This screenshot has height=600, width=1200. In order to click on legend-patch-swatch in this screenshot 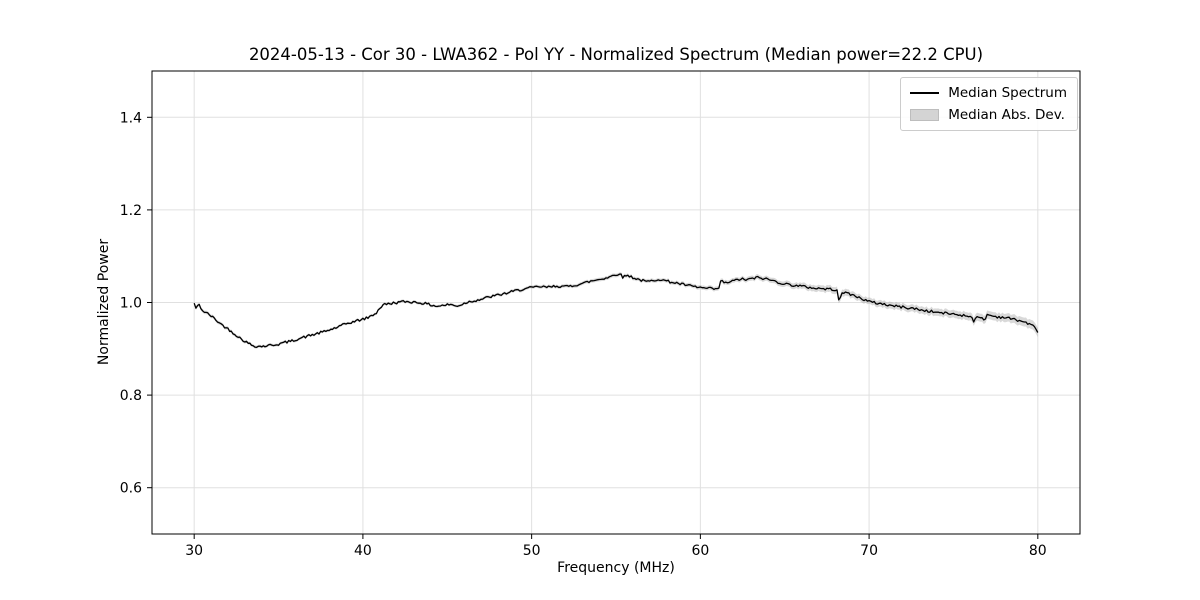, I will do `click(925, 115)`.